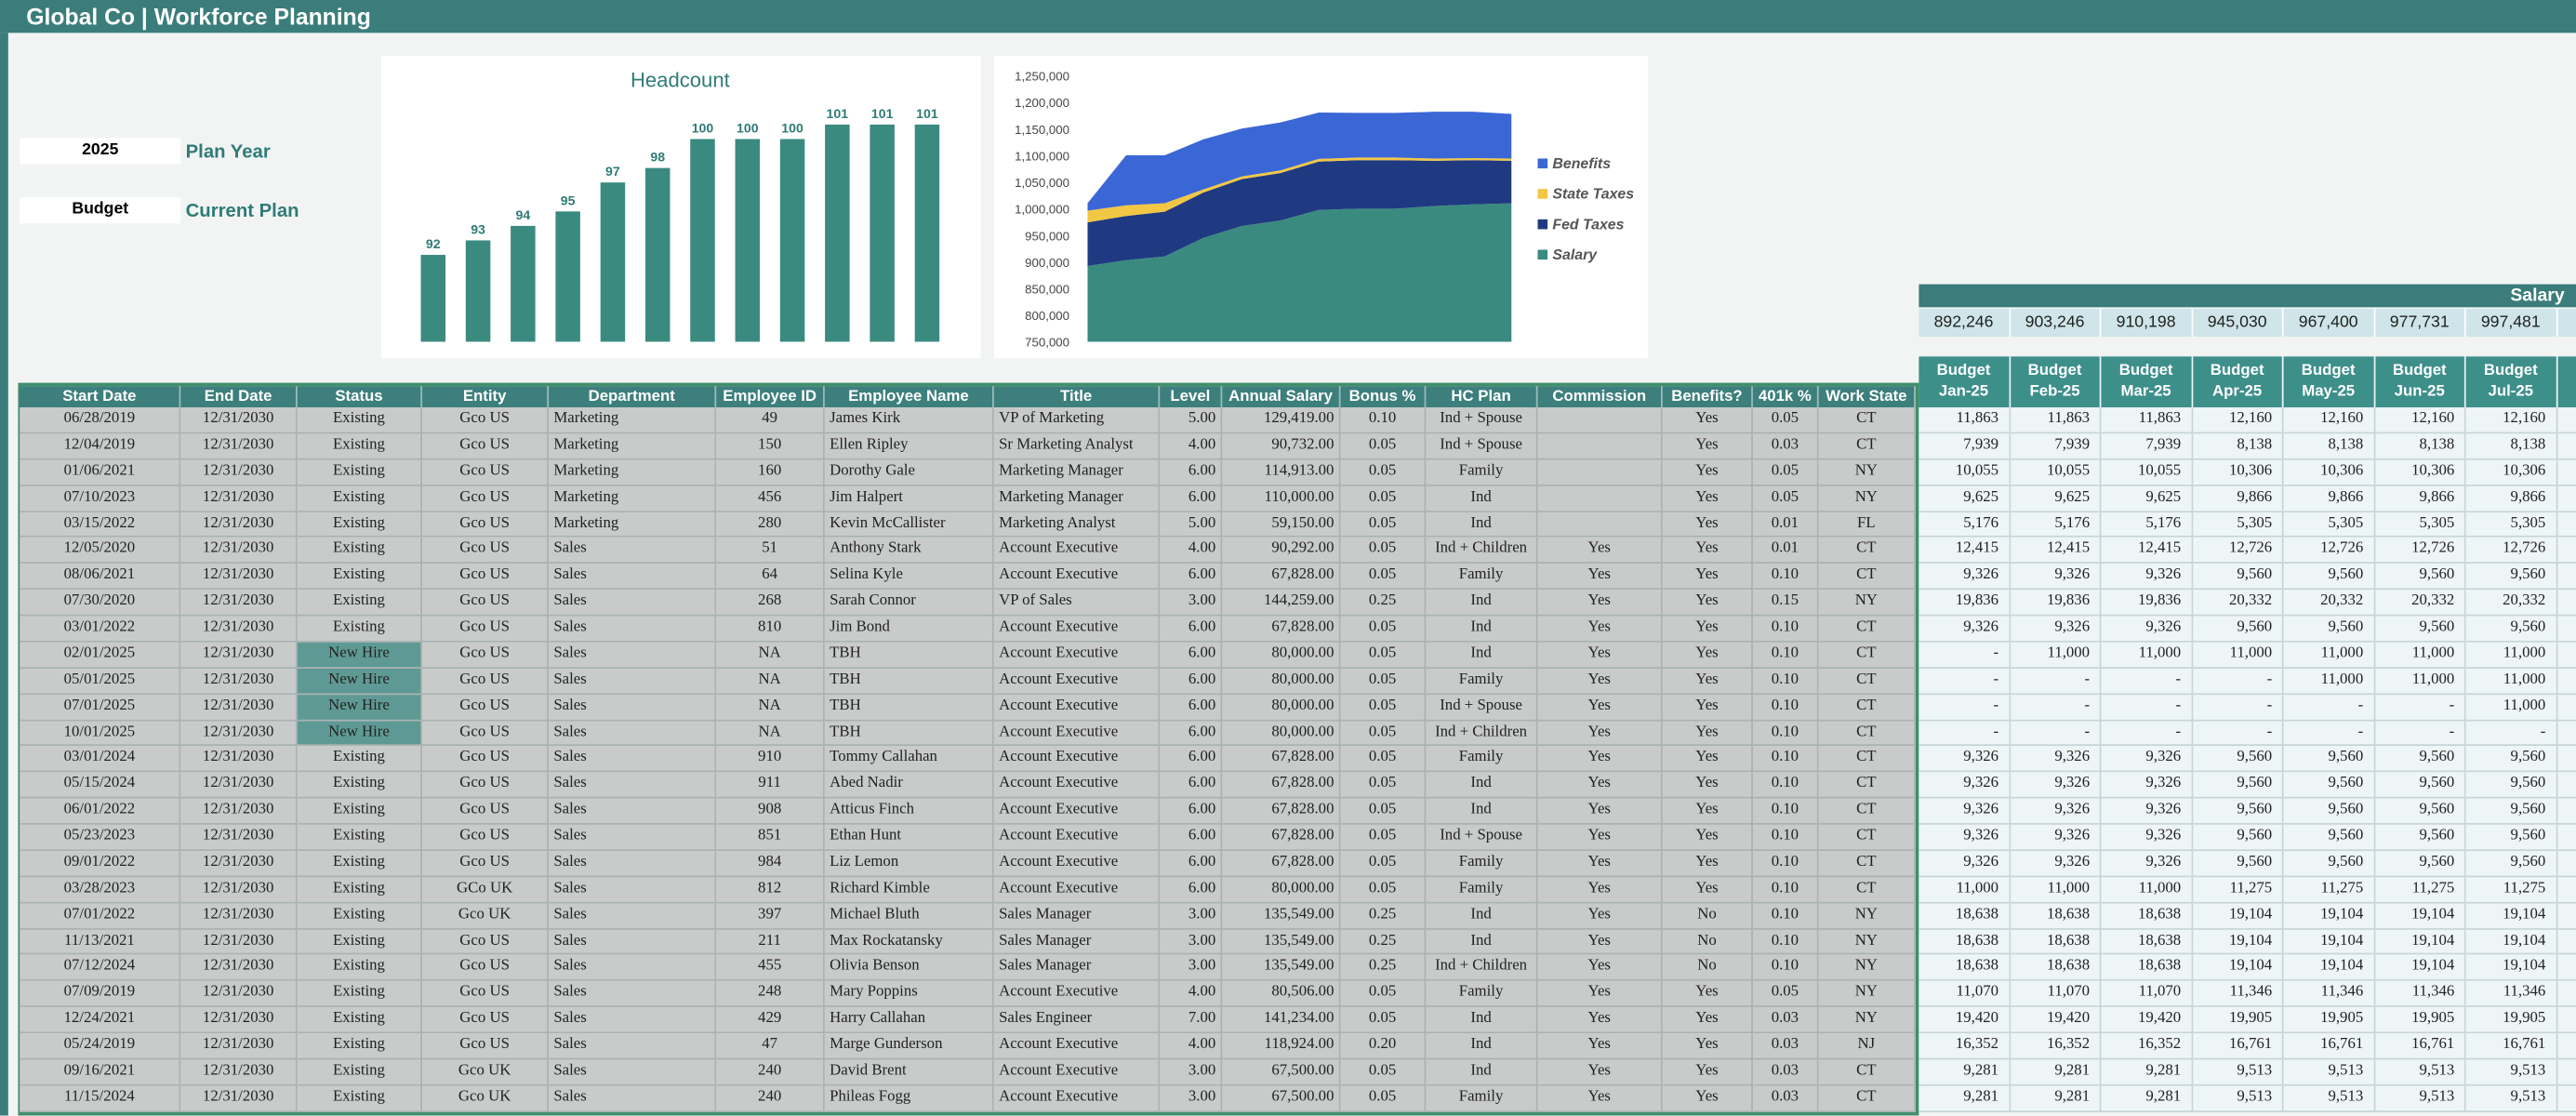 The height and width of the screenshot is (1116, 2576). I want to click on table-cell: GCo UK, so click(486, 890).